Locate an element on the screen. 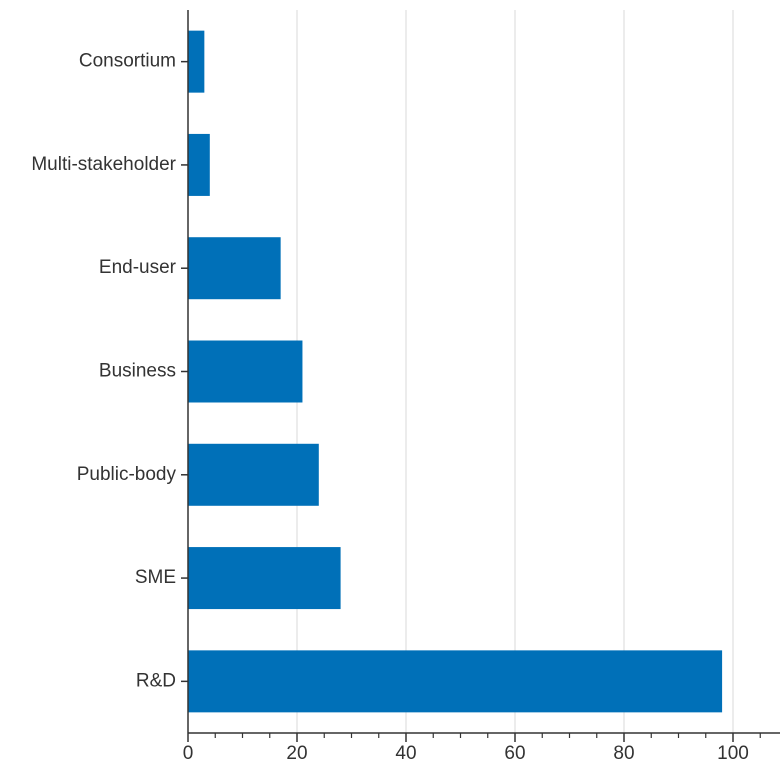  category-label-2: End-user is located at coordinates (138, 267).